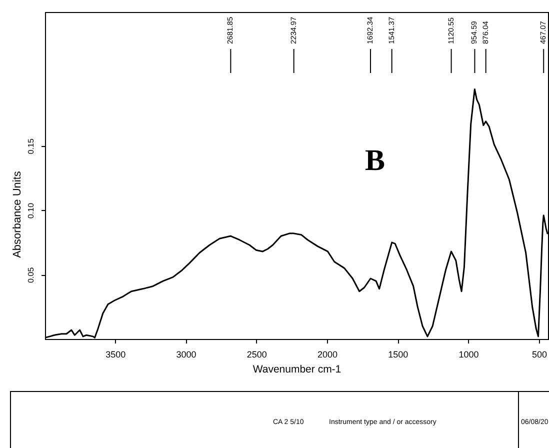  What do you see at coordinates (256, 355) in the screenshot?
I see `x-tick-label: 2500` at bounding box center [256, 355].